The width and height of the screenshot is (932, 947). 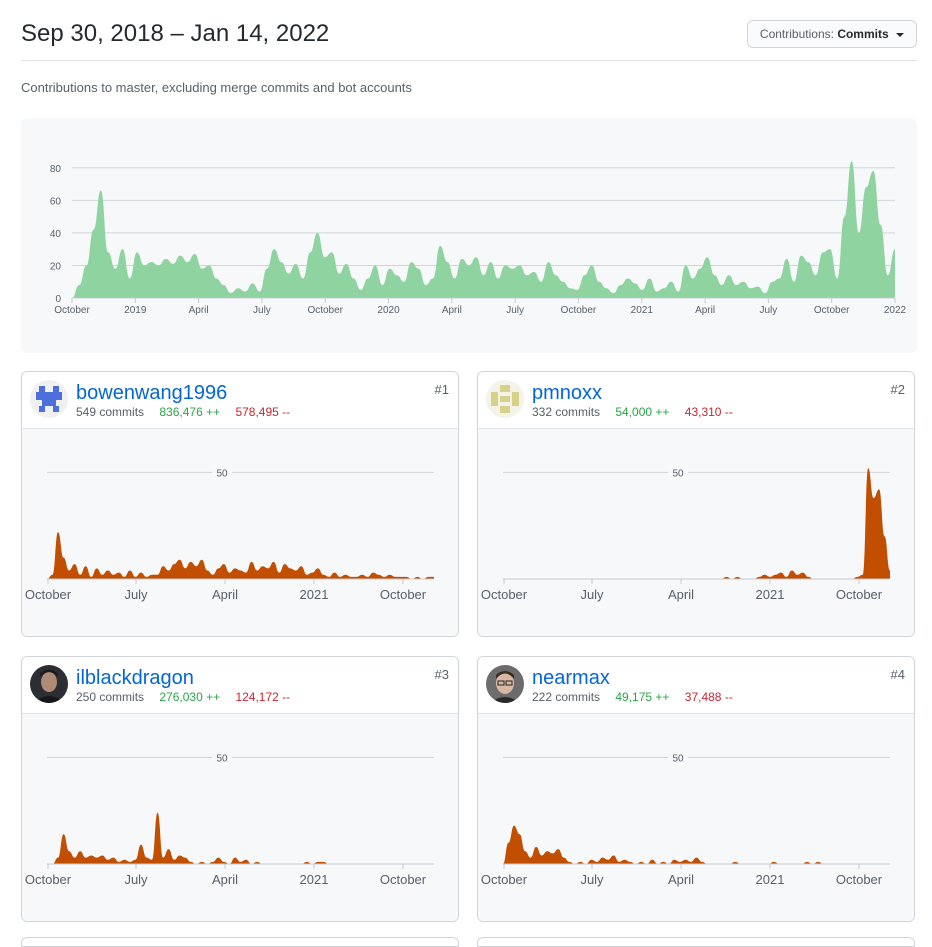 I want to click on y-tick-label: 40, so click(x=56, y=234).